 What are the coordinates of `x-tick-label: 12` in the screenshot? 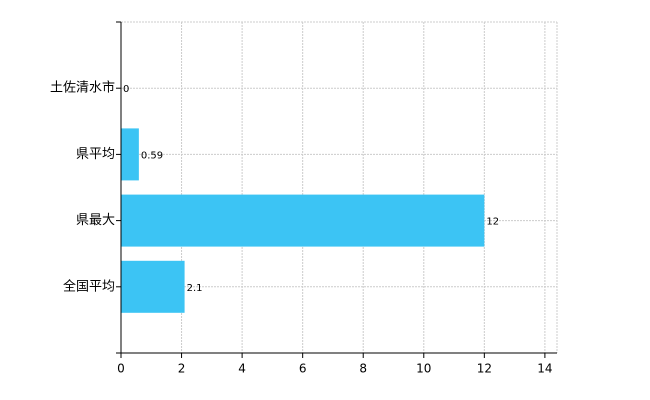 It's located at (484, 369).